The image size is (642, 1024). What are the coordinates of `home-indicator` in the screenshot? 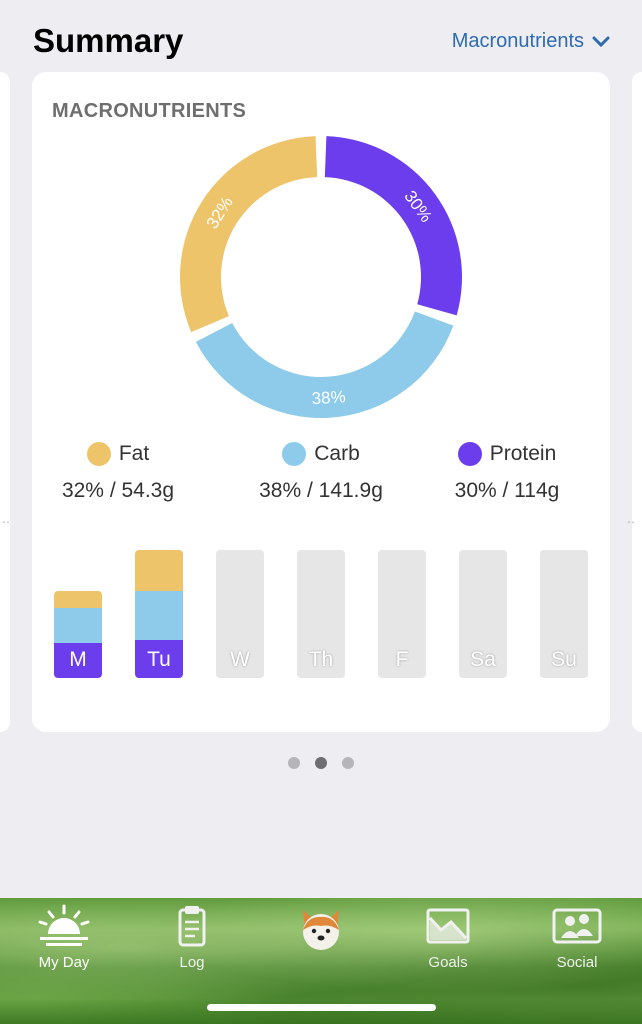 It's located at (321, 1007).